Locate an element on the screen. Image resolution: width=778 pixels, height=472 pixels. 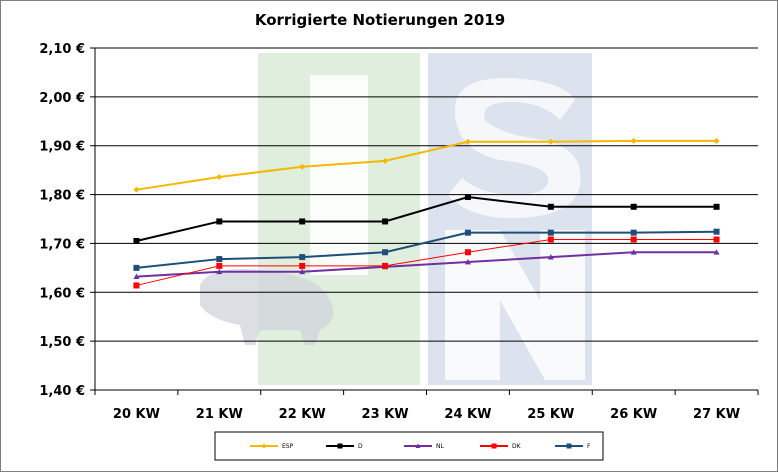
x-tick-label: 22 KW is located at coordinates (302, 414).